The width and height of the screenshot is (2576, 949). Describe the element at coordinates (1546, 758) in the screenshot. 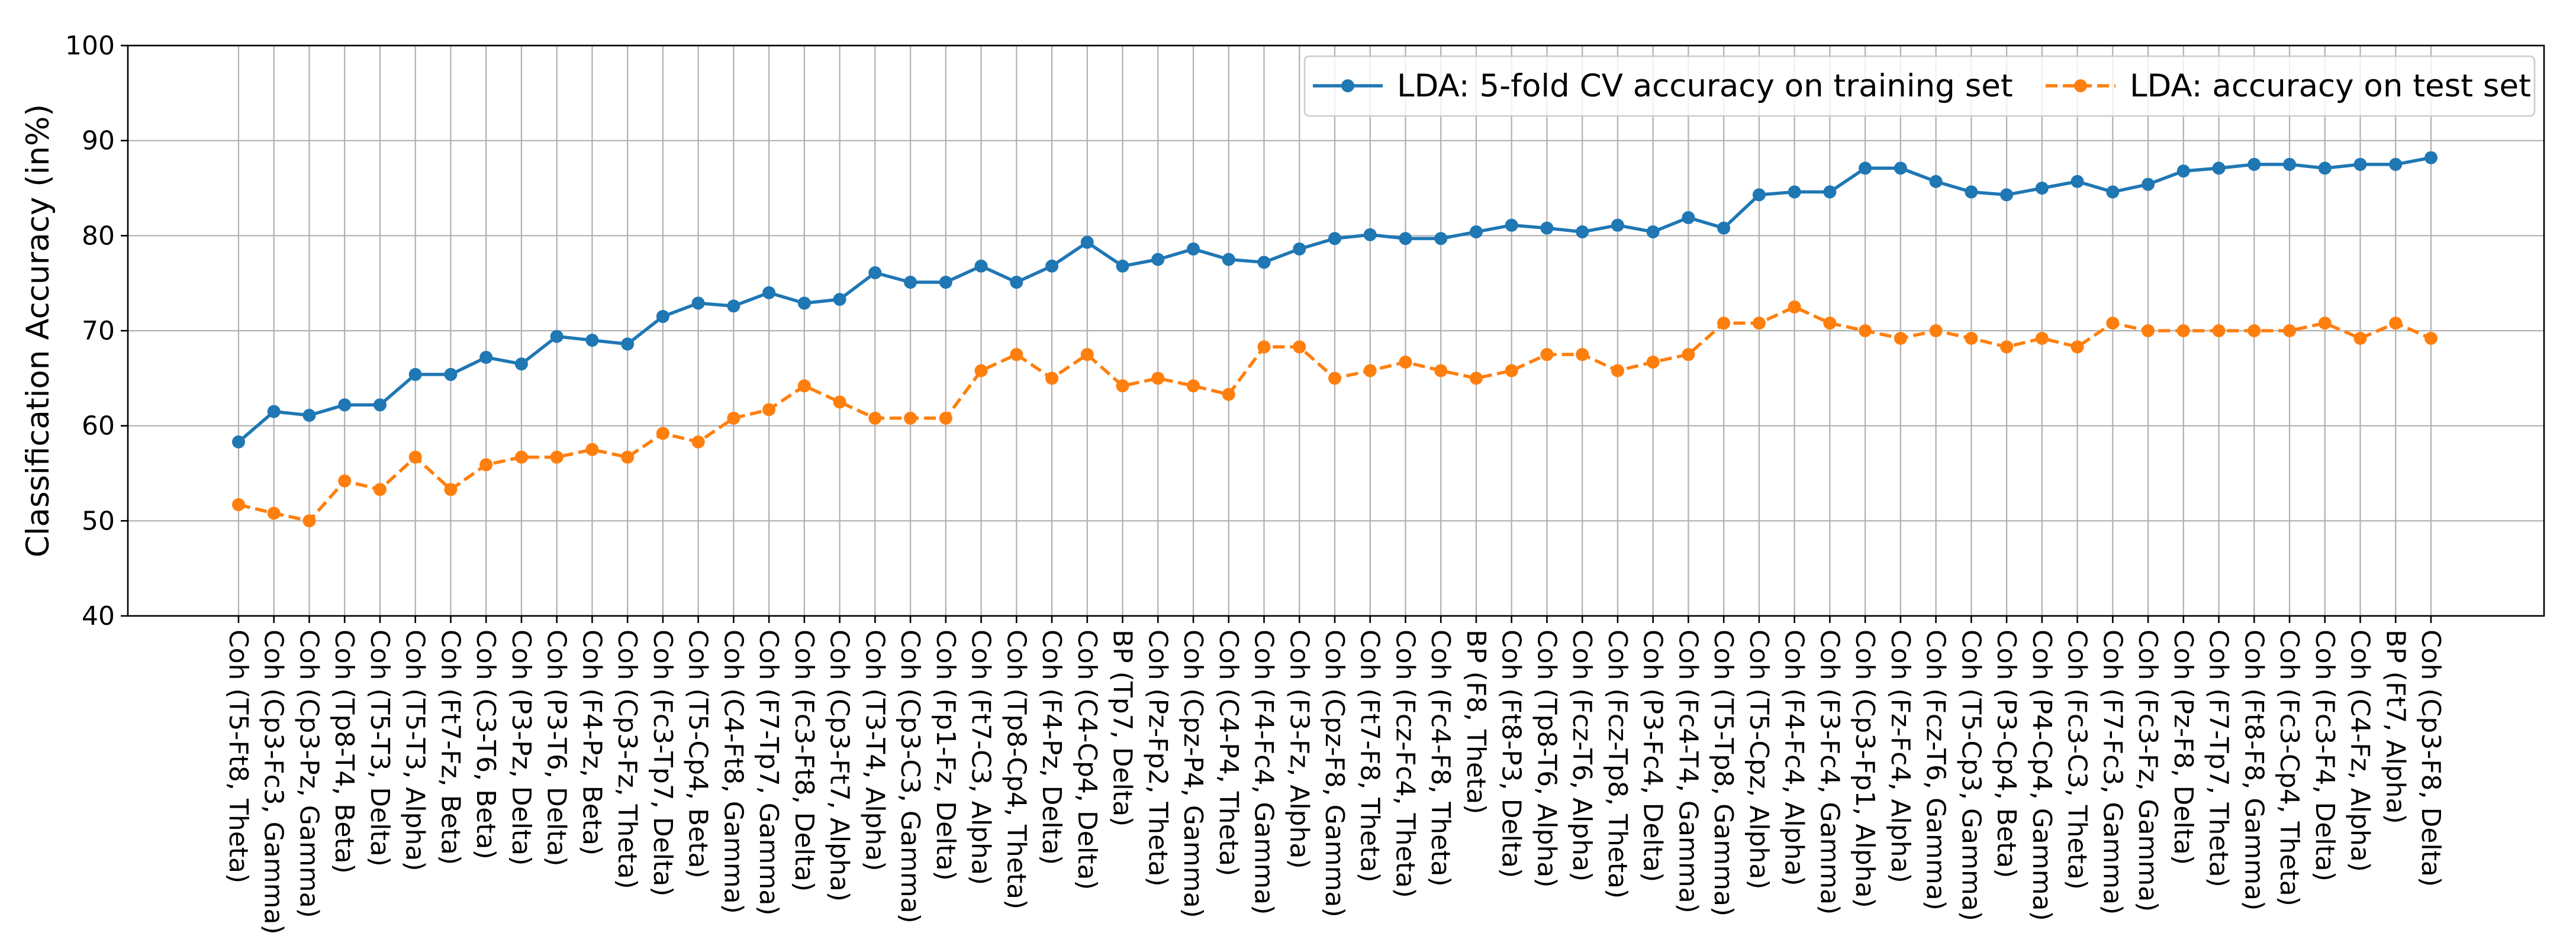

I see `x-tick-label: Coh (Tp8-T6, Alpha)` at that location.